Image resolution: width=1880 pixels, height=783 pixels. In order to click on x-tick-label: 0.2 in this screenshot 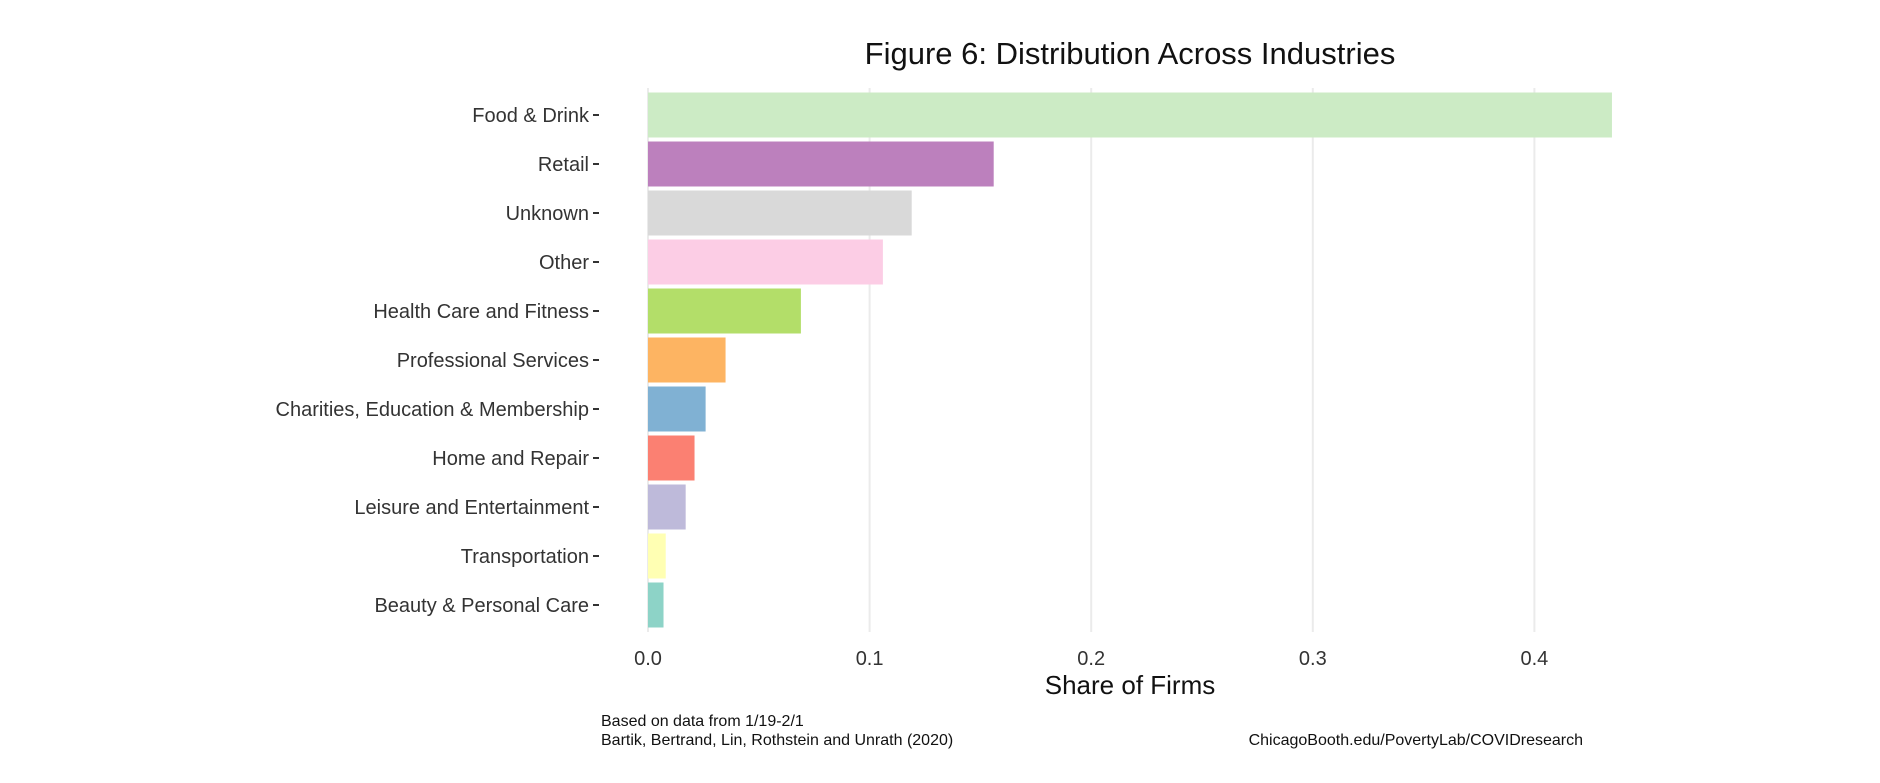, I will do `click(1091, 659)`.